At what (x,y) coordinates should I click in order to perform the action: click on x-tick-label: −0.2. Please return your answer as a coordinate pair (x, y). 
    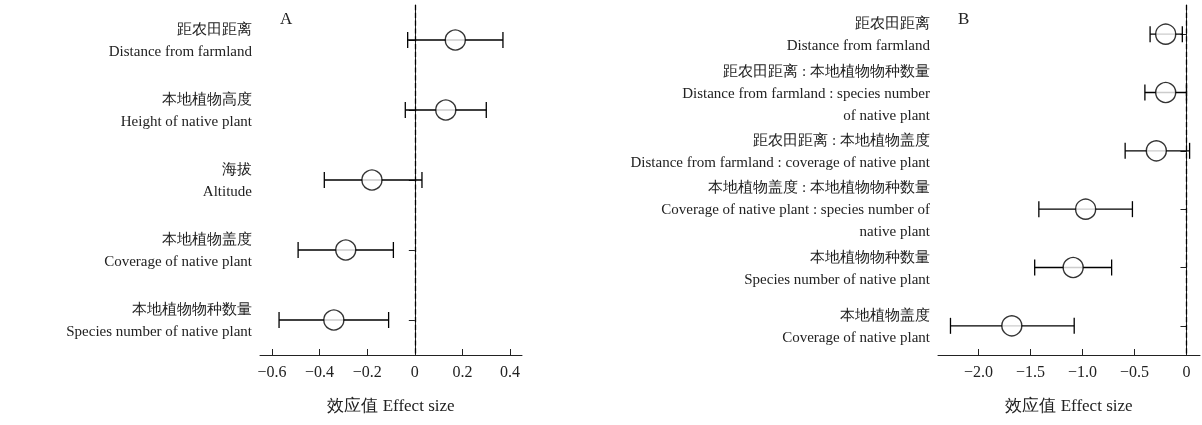
    Looking at the image, I should click on (367, 371).